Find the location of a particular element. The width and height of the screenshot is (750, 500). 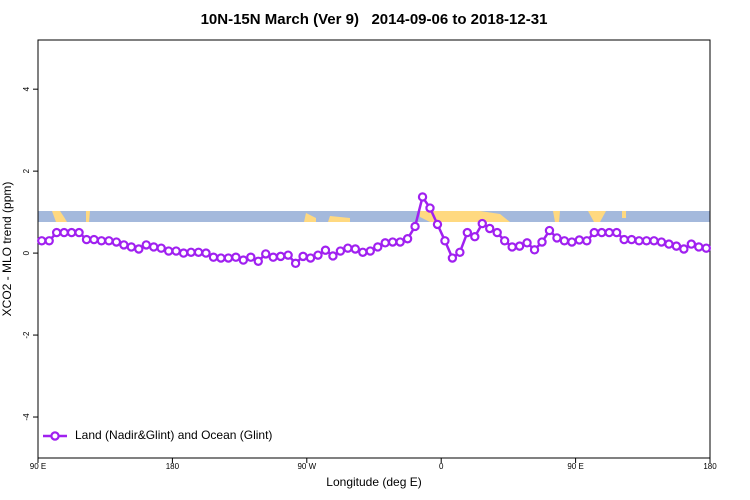

x-tick-label: 0 is located at coordinates (441, 466).